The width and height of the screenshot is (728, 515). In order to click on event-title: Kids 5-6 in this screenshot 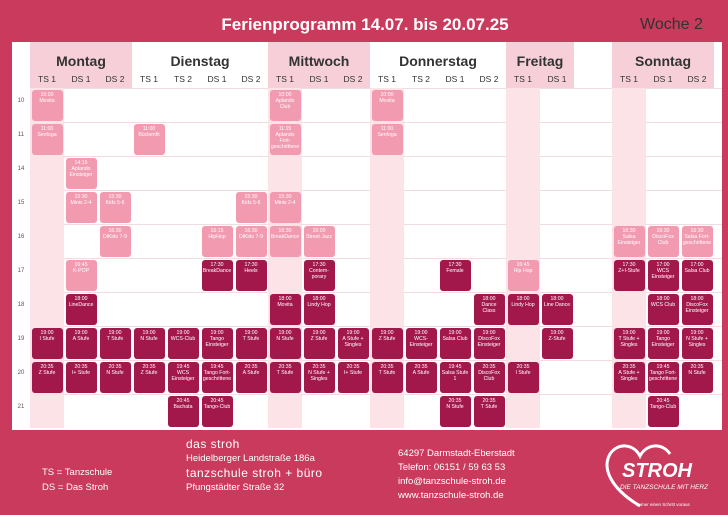, I will do `click(251, 202)`.